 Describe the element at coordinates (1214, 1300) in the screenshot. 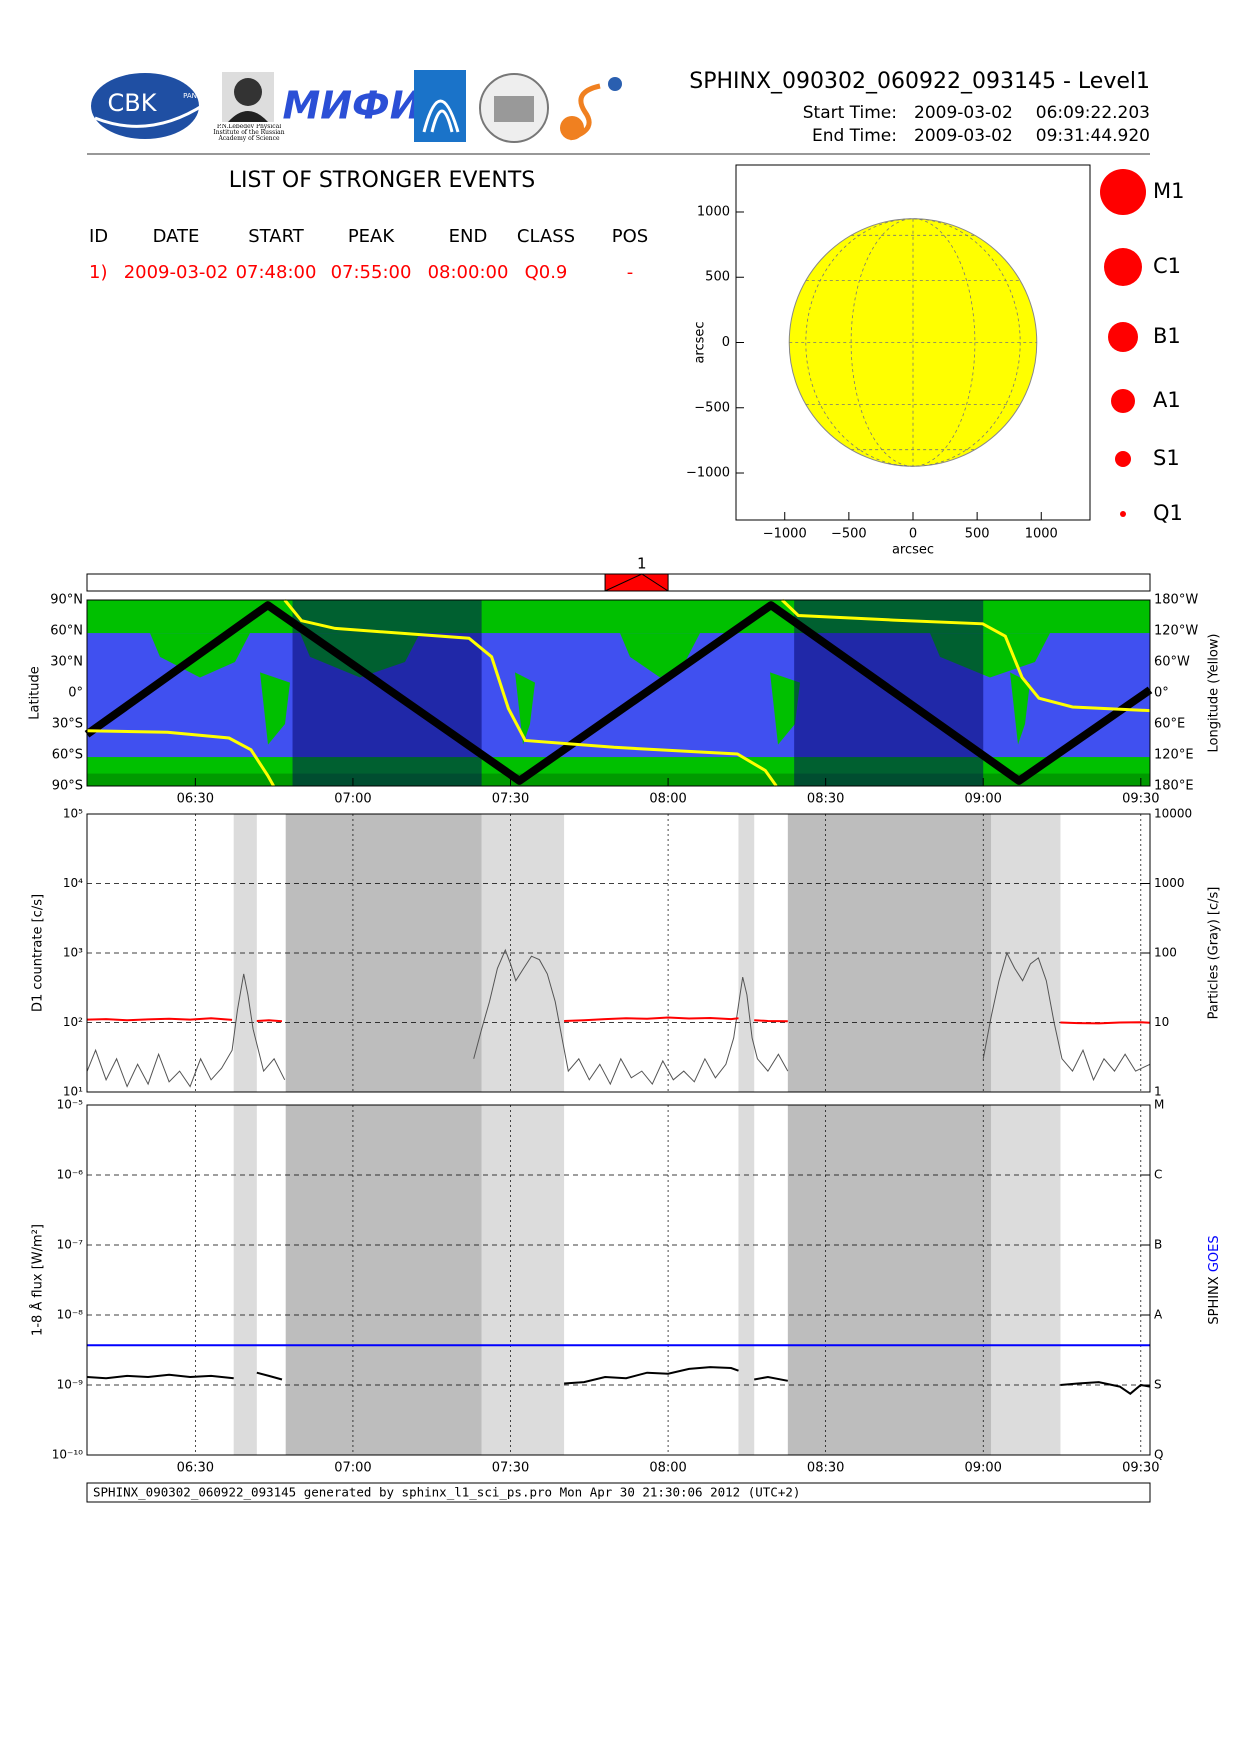

I see `y2-axis-label-part: SPHINX` at that location.